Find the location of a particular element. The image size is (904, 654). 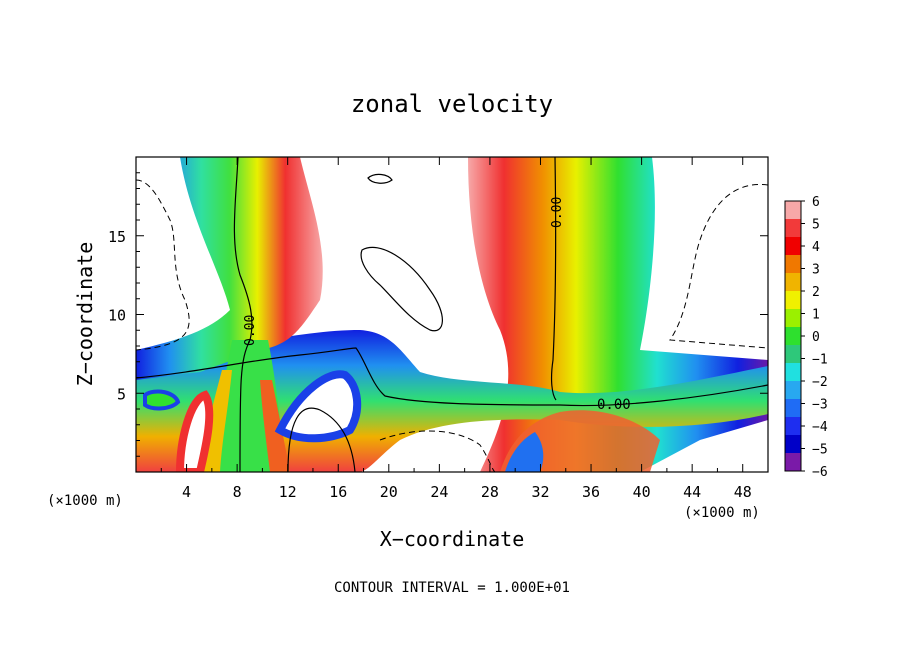

contour-interval-note: CONTOUR INTERVAL = 1.000E+01 is located at coordinates (452, 588).